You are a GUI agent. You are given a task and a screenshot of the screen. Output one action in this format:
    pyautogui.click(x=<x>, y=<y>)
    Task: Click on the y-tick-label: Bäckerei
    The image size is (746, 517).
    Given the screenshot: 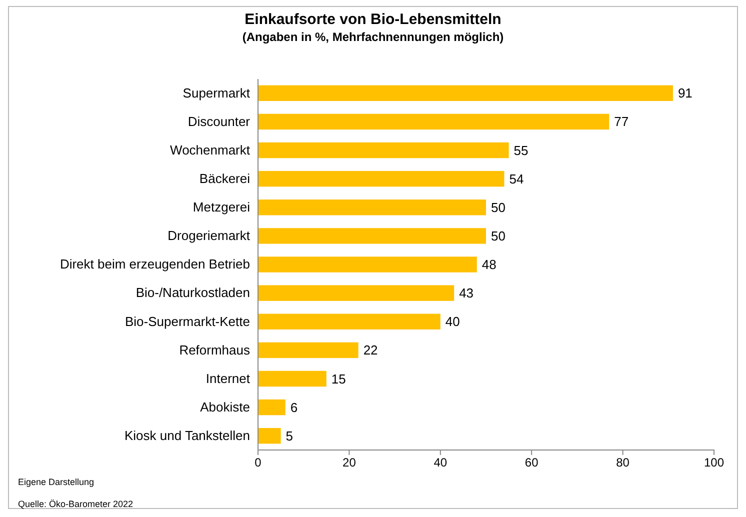 What is the action you would take?
    pyautogui.click(x=224, y=178)
    